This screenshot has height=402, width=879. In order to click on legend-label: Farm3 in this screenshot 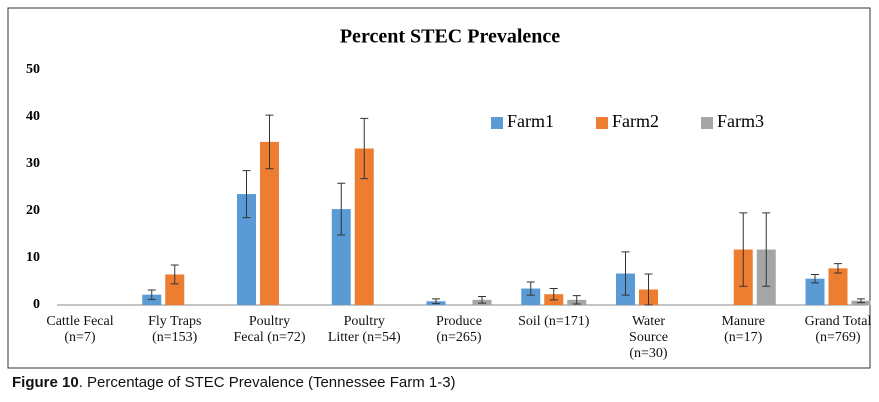, I will do `click(740, 121)`.